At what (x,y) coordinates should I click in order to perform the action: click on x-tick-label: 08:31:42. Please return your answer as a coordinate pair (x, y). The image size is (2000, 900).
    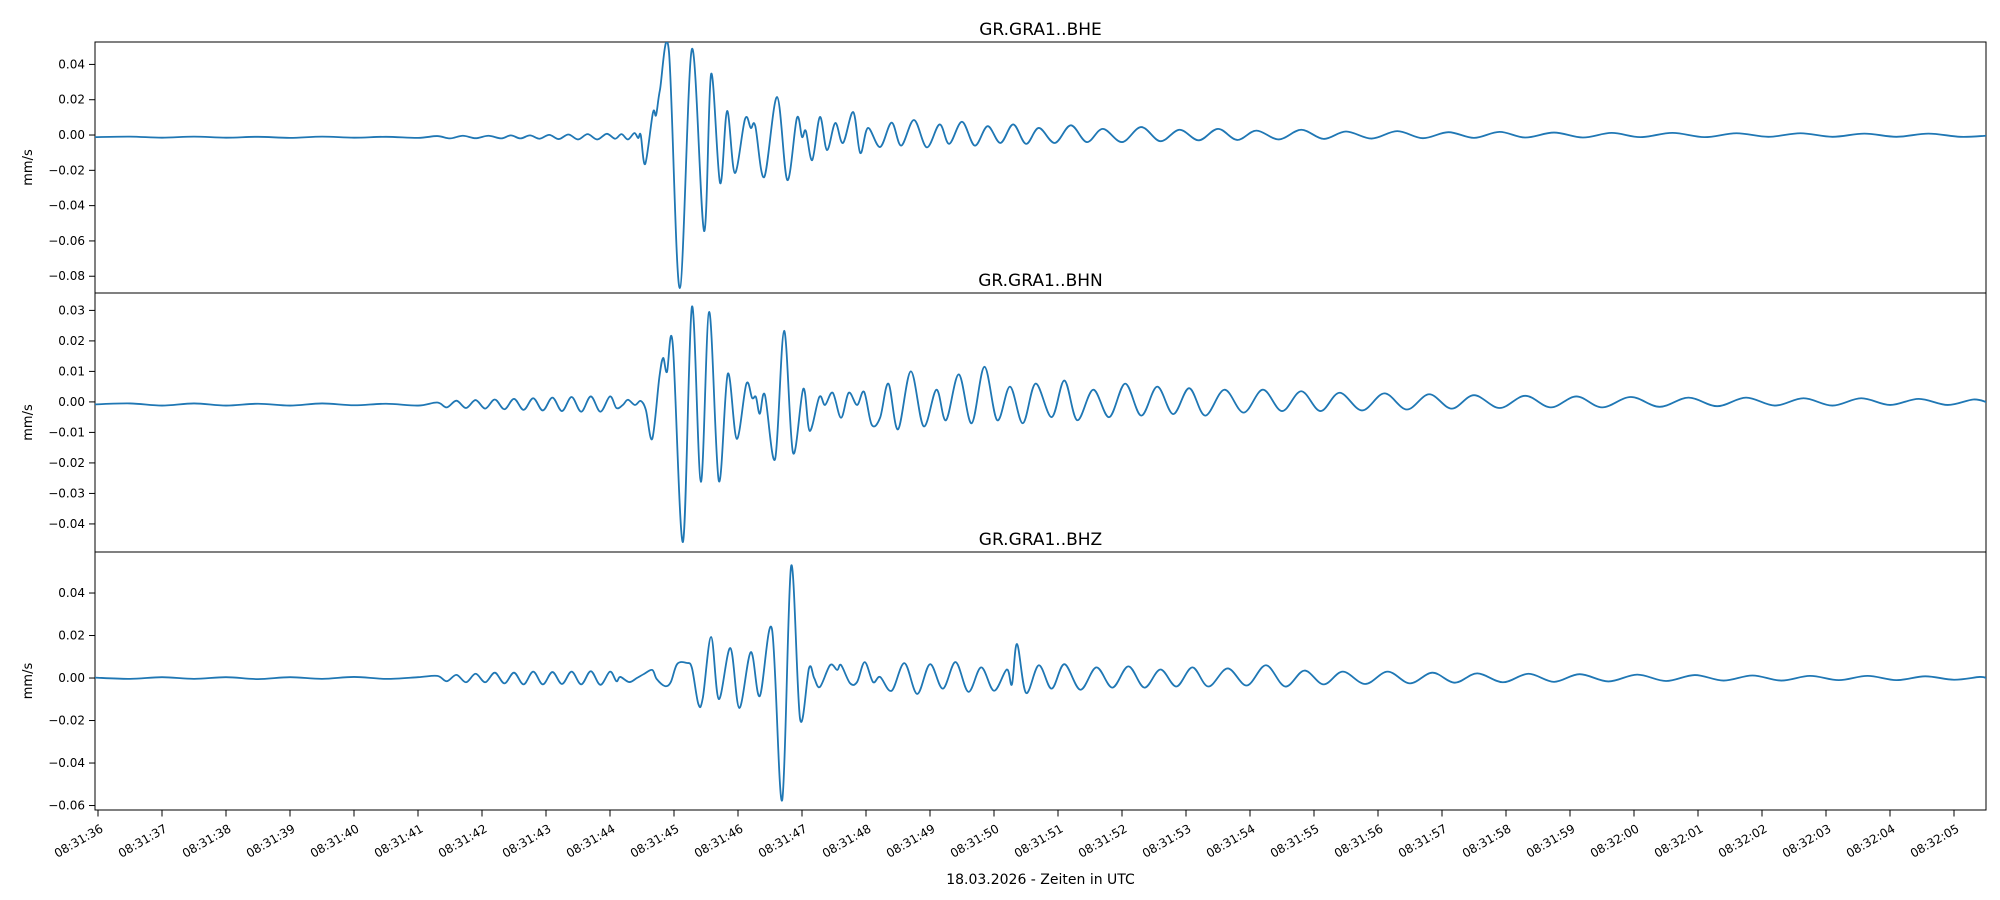
    Looking at the image, I should click on (463, 840).